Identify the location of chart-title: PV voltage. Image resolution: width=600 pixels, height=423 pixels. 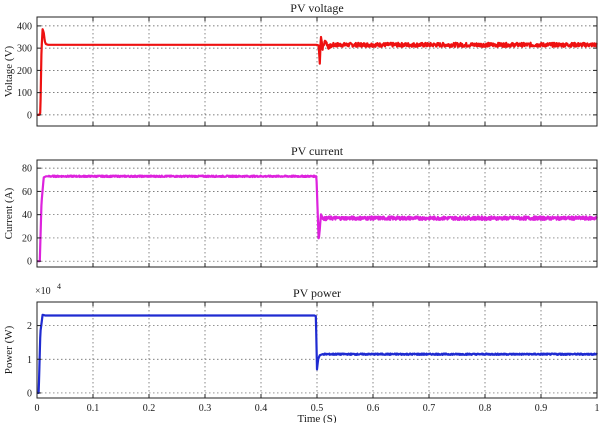
(316, 8).